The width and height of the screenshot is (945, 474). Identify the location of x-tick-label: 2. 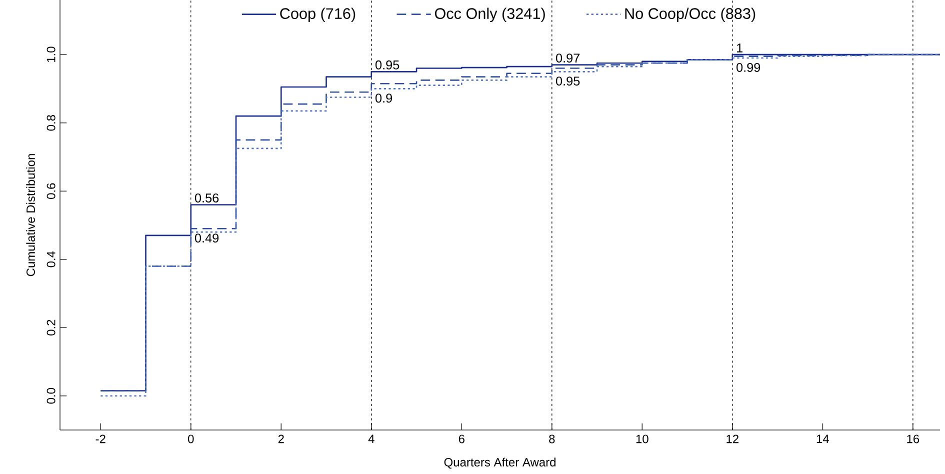
(281, 439).